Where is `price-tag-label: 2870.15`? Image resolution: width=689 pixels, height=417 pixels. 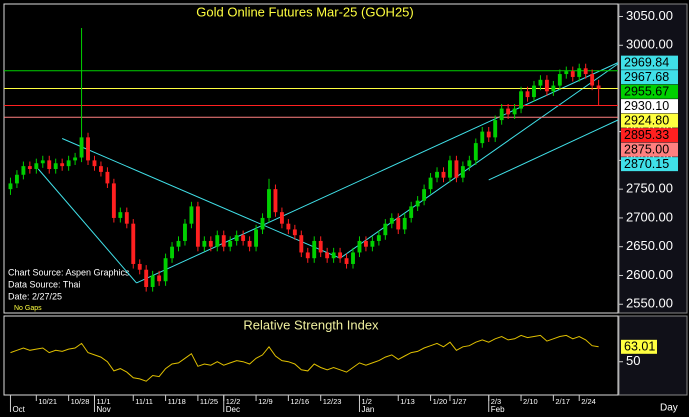 price-tag-label: 2870.15 is located at coordinates (646, 164).